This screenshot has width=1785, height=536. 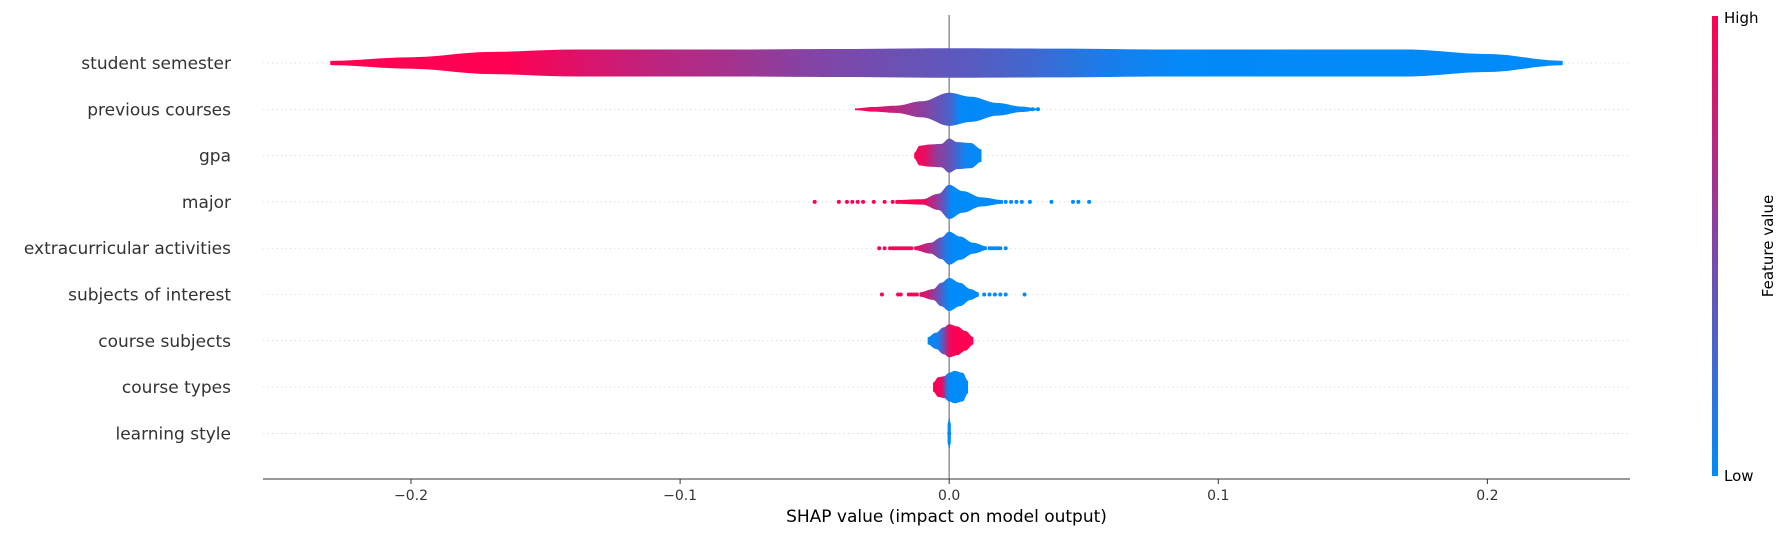 What do you see at coordinates (946, 63) in the screenshot?
I see `violin-student-semester` at bounding box center [946, 63].